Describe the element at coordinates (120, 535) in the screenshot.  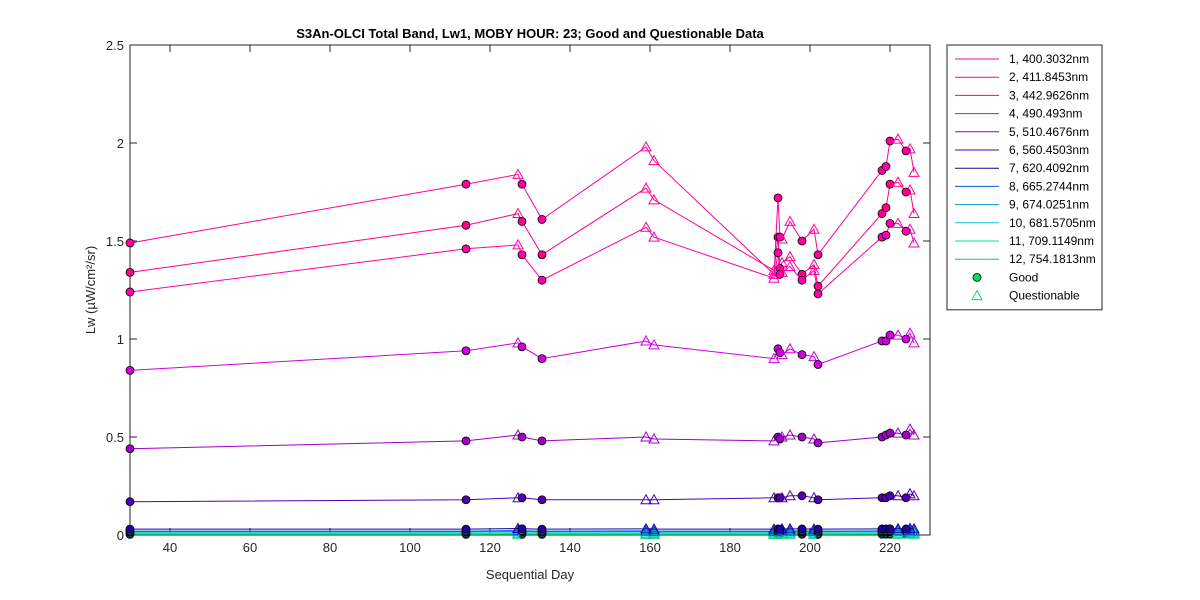
I see `y-tick-label: 0` at that location.